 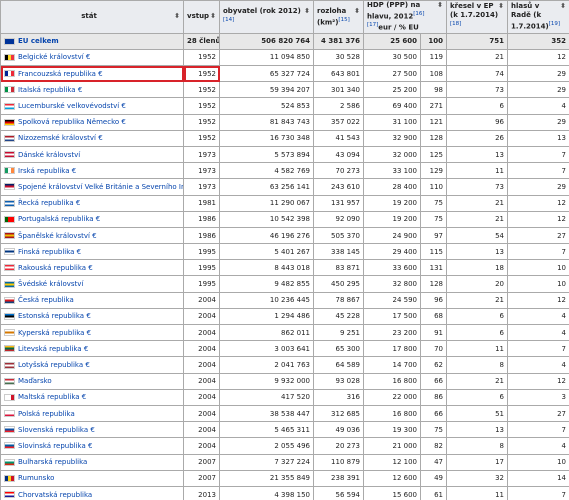 What do you see at coordinates (51, 284) in the screenshot?
I see `country-link: Švédské království` at bounding box center [51, 284].